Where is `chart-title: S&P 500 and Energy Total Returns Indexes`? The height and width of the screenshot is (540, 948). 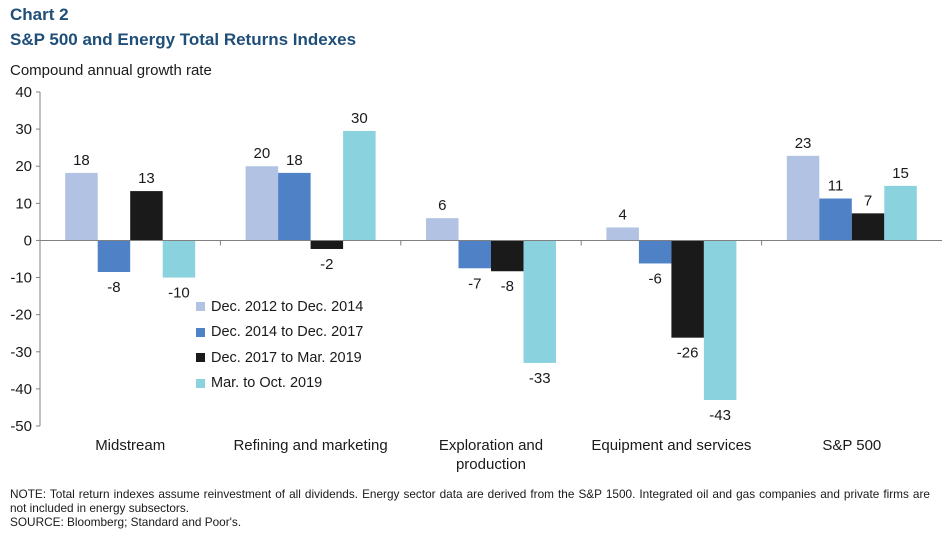 chart-title: S&P 500 and Energy Total Returns Indexes is located at coordinates (183, 39).